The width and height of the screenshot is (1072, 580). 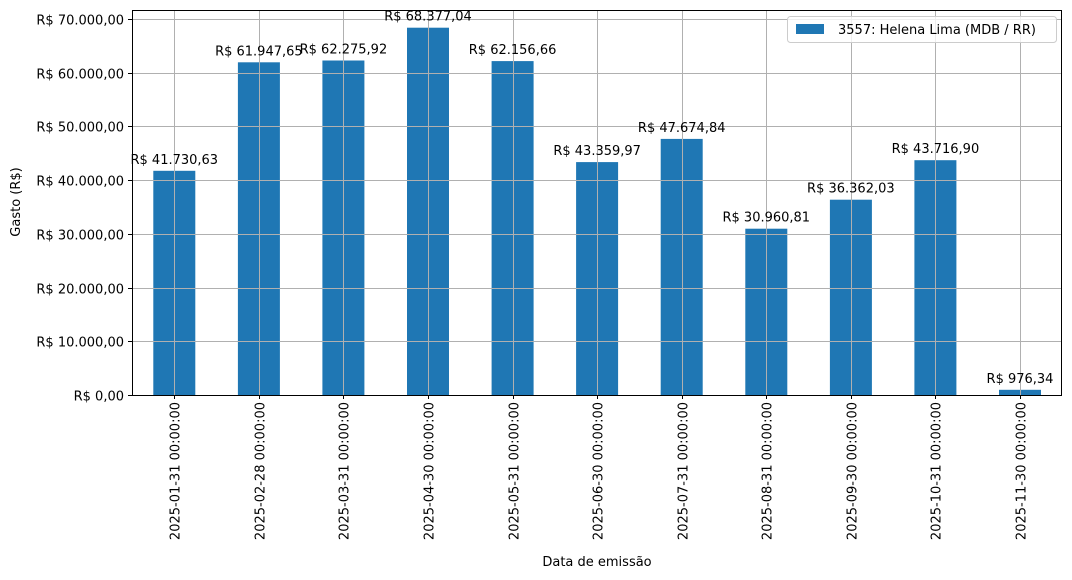 What do you see at coordinates (430, 471) in the screenshot?
I see `x-tick-label: 2025-04-30 00:00:00` at bounding box center [430, 471].